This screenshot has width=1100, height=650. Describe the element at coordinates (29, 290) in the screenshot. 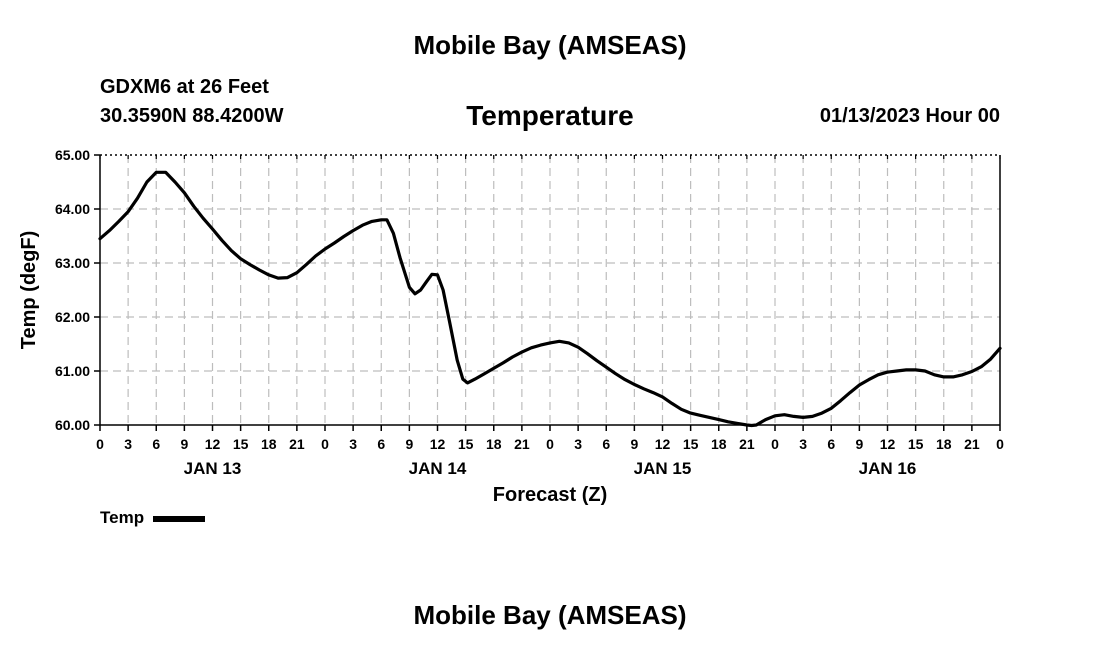

I see `y-axis-label: Temp (degF)` at that location.